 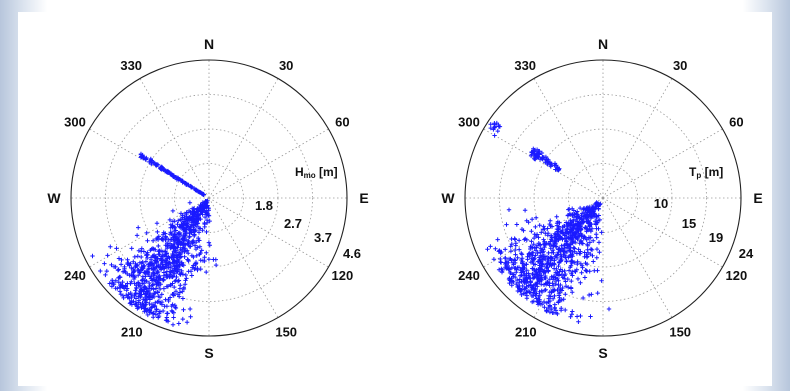 What do you see at coordinates (602, 353) in the screenshot?
I see `angle-label-s: S` at bounding box center [602, 353].